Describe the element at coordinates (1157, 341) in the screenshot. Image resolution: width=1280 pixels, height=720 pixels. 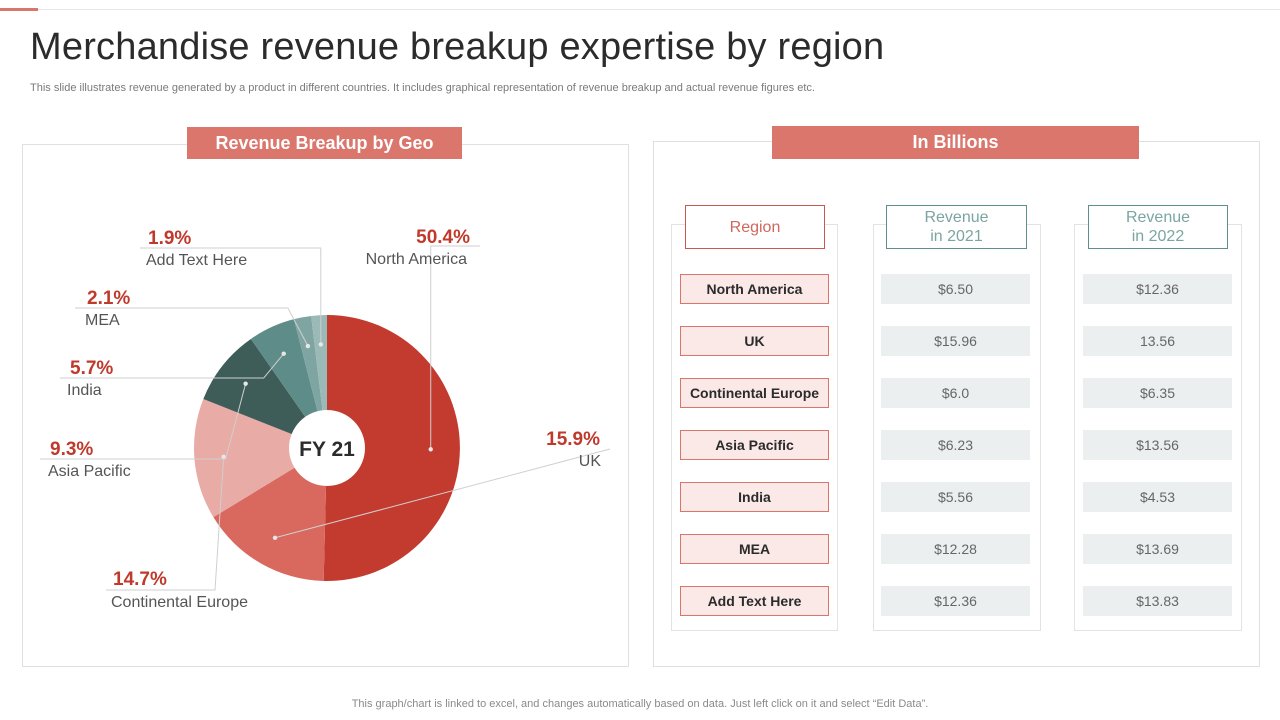
I see `table-cell: 13.56` at that location.